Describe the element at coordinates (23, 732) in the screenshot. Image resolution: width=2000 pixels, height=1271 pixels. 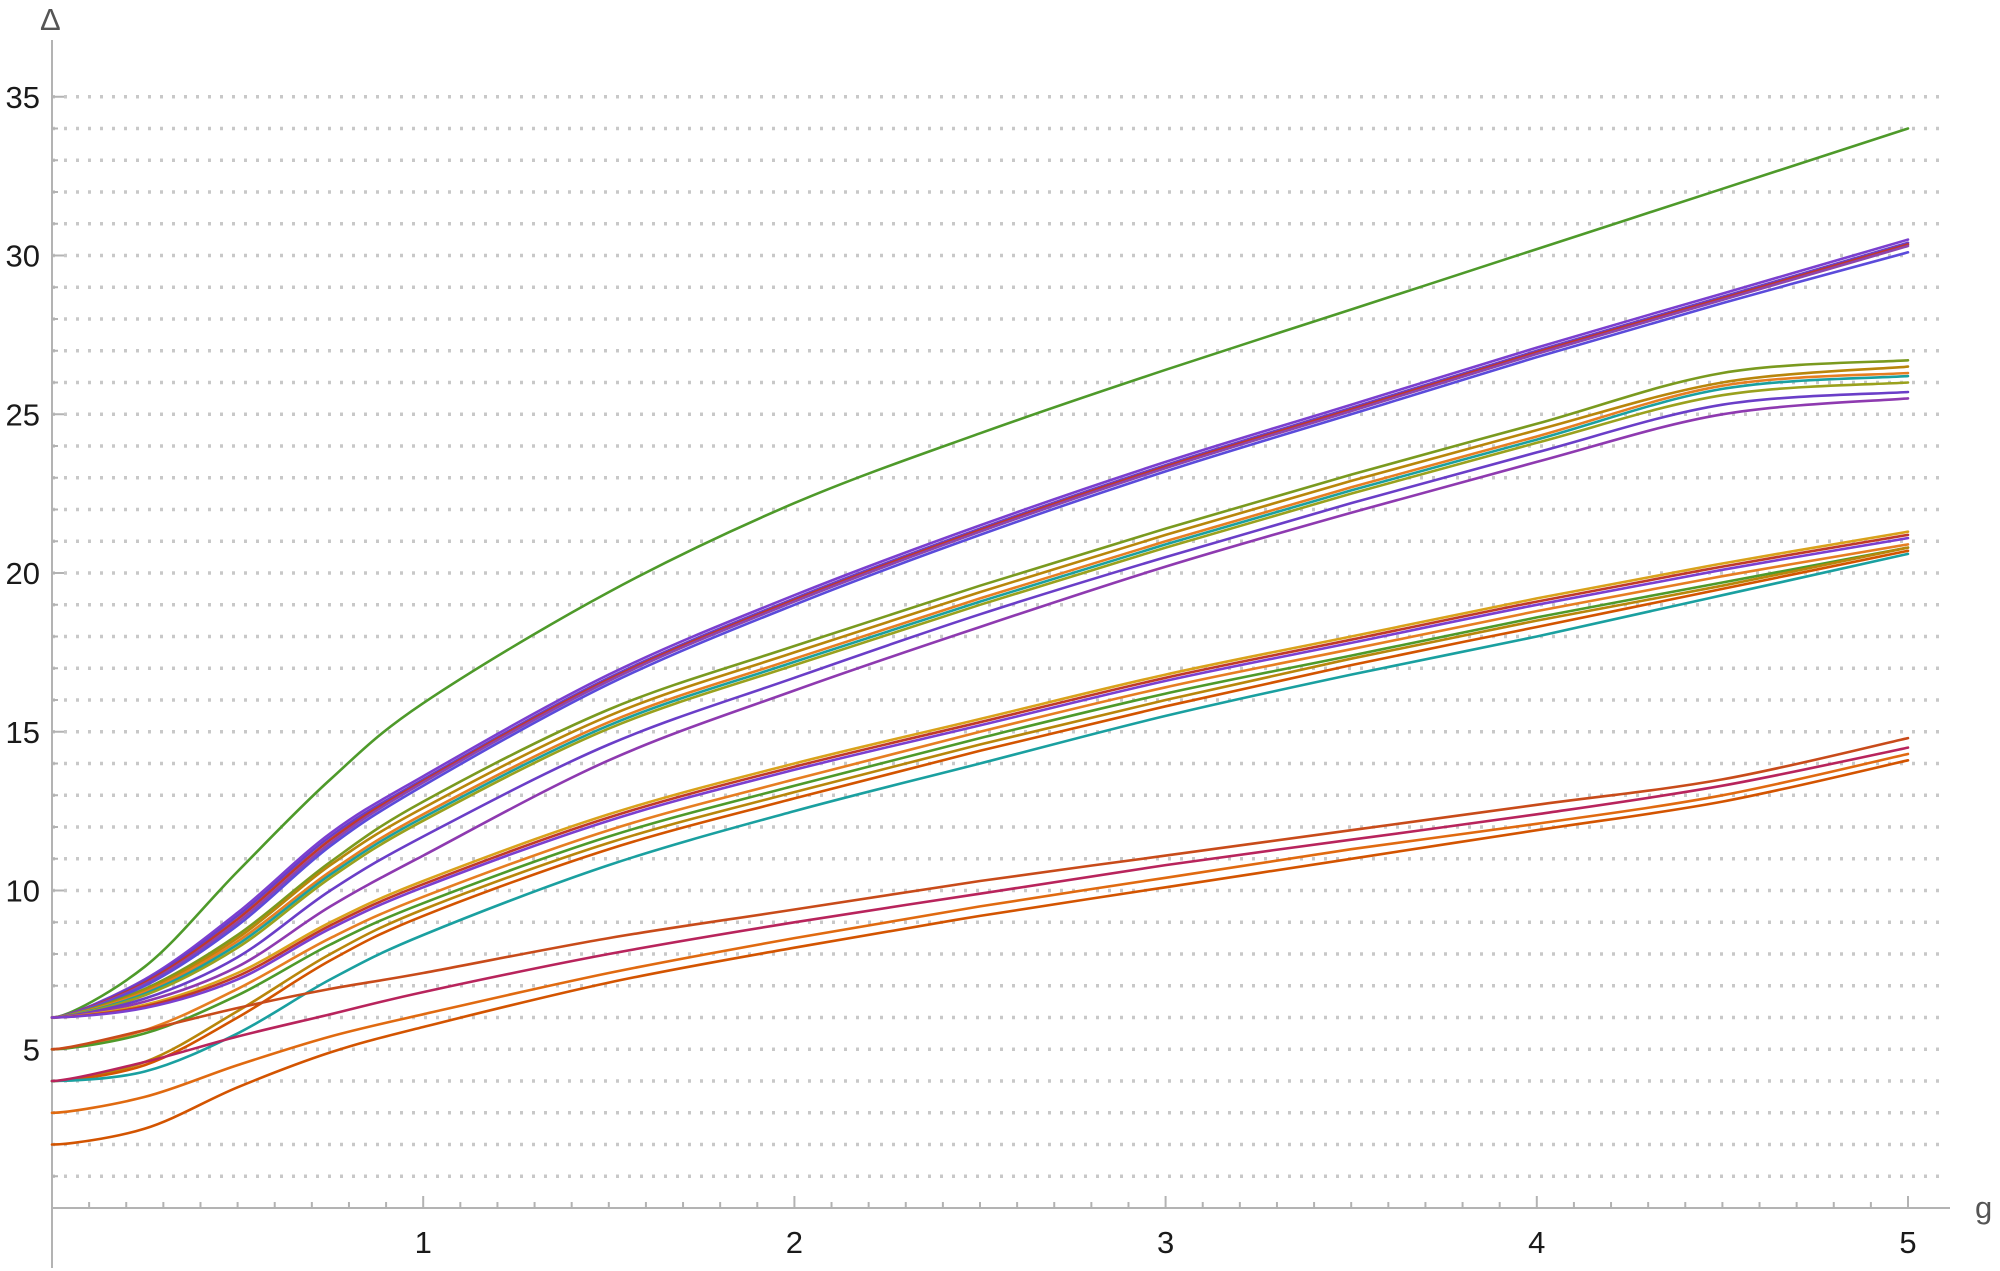
I see `y-tick-label: 15` at that location.